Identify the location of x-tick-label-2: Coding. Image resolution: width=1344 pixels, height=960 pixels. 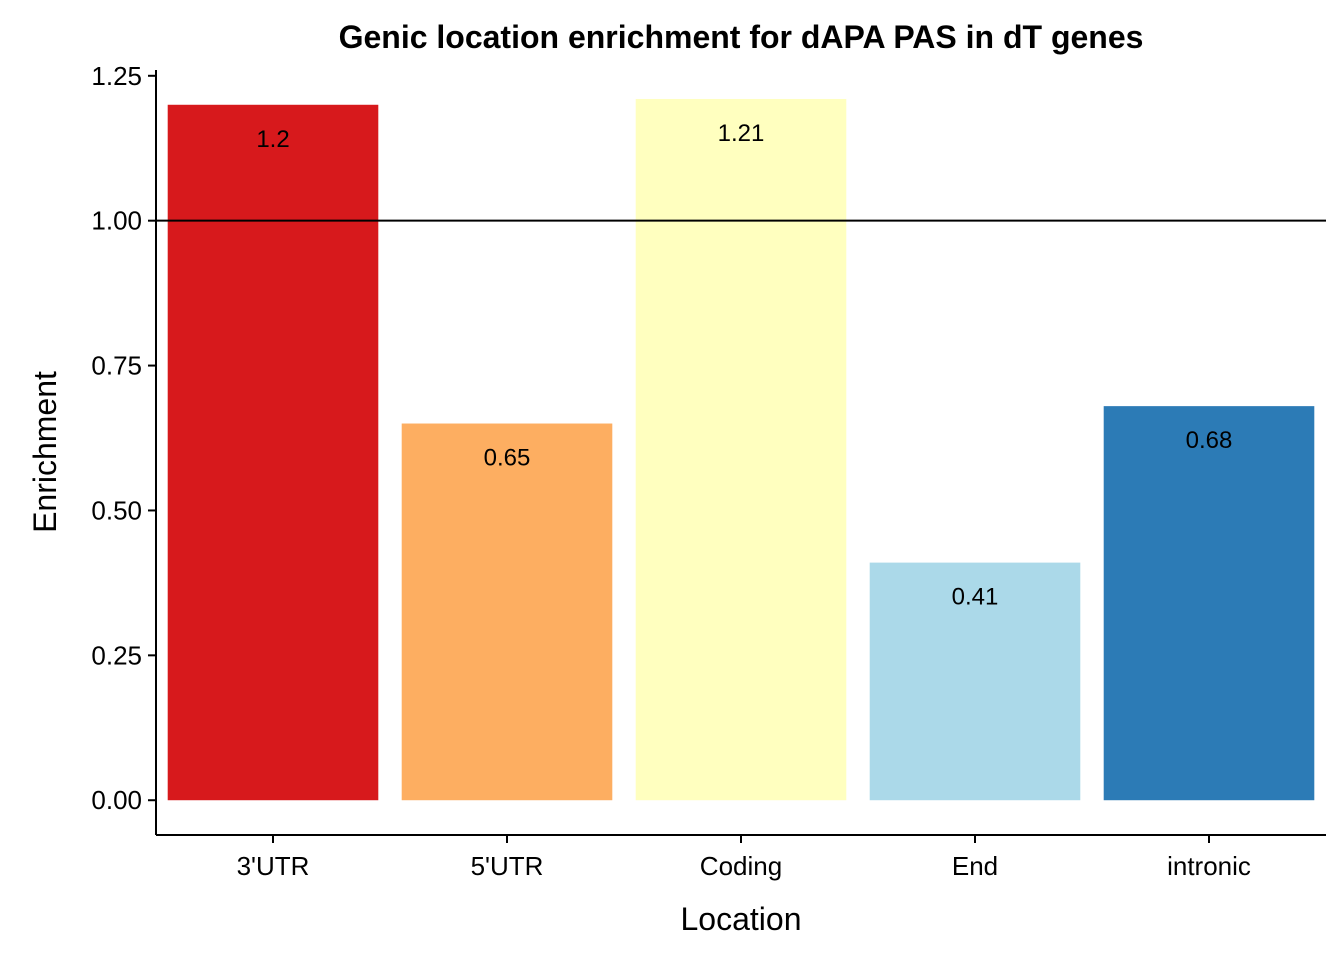
(741, 866).